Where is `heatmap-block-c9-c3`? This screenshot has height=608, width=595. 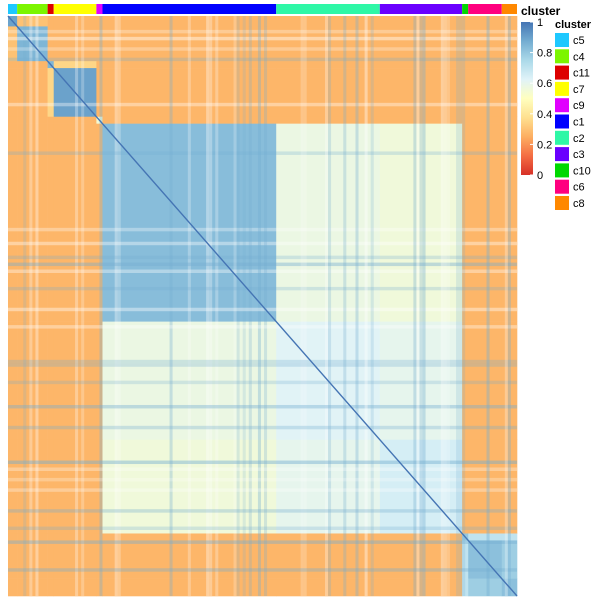
heatmap-block-c9-c3 is located at coordinates (421, 120).